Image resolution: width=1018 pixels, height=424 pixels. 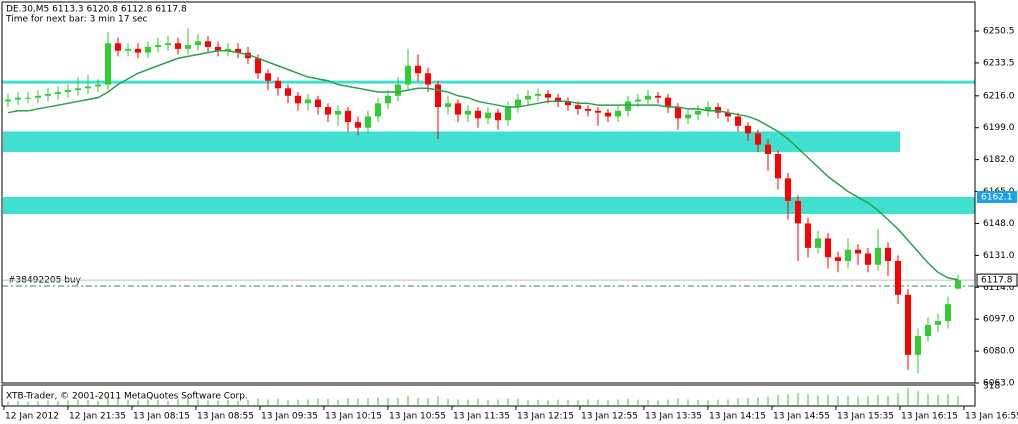 I want to click on y-tick-label: 6080.0, so click(x=999, y=352).